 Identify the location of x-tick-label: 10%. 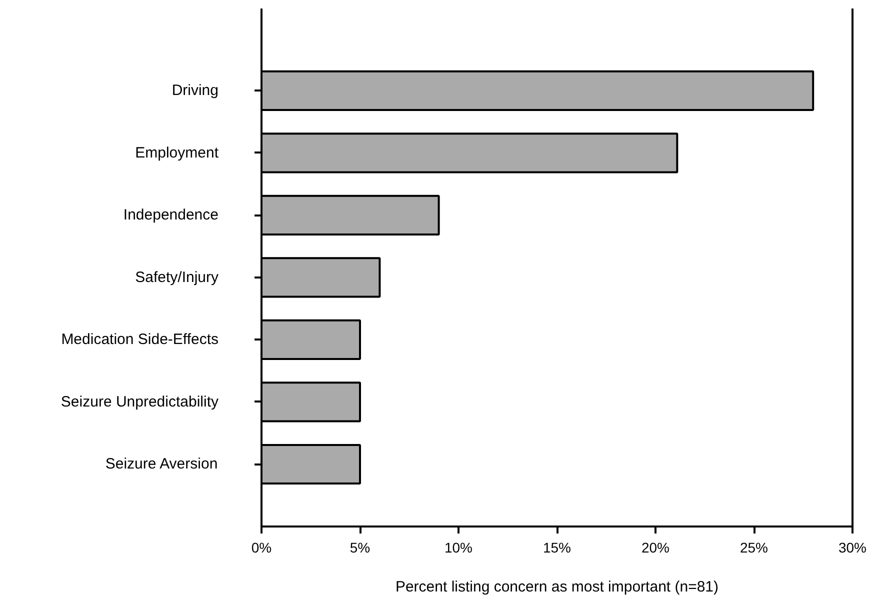
(458, 548).